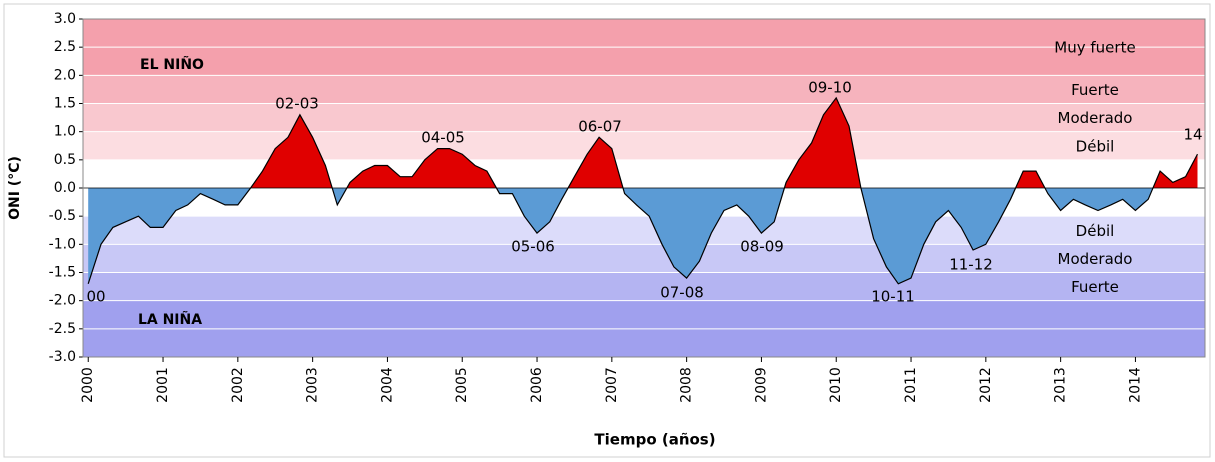 The height and width of the screenshot is (462, 1215). Describe the element at coordinates (836, 385) in the screenshot. I see `x-tick-label: 2010` at that location.